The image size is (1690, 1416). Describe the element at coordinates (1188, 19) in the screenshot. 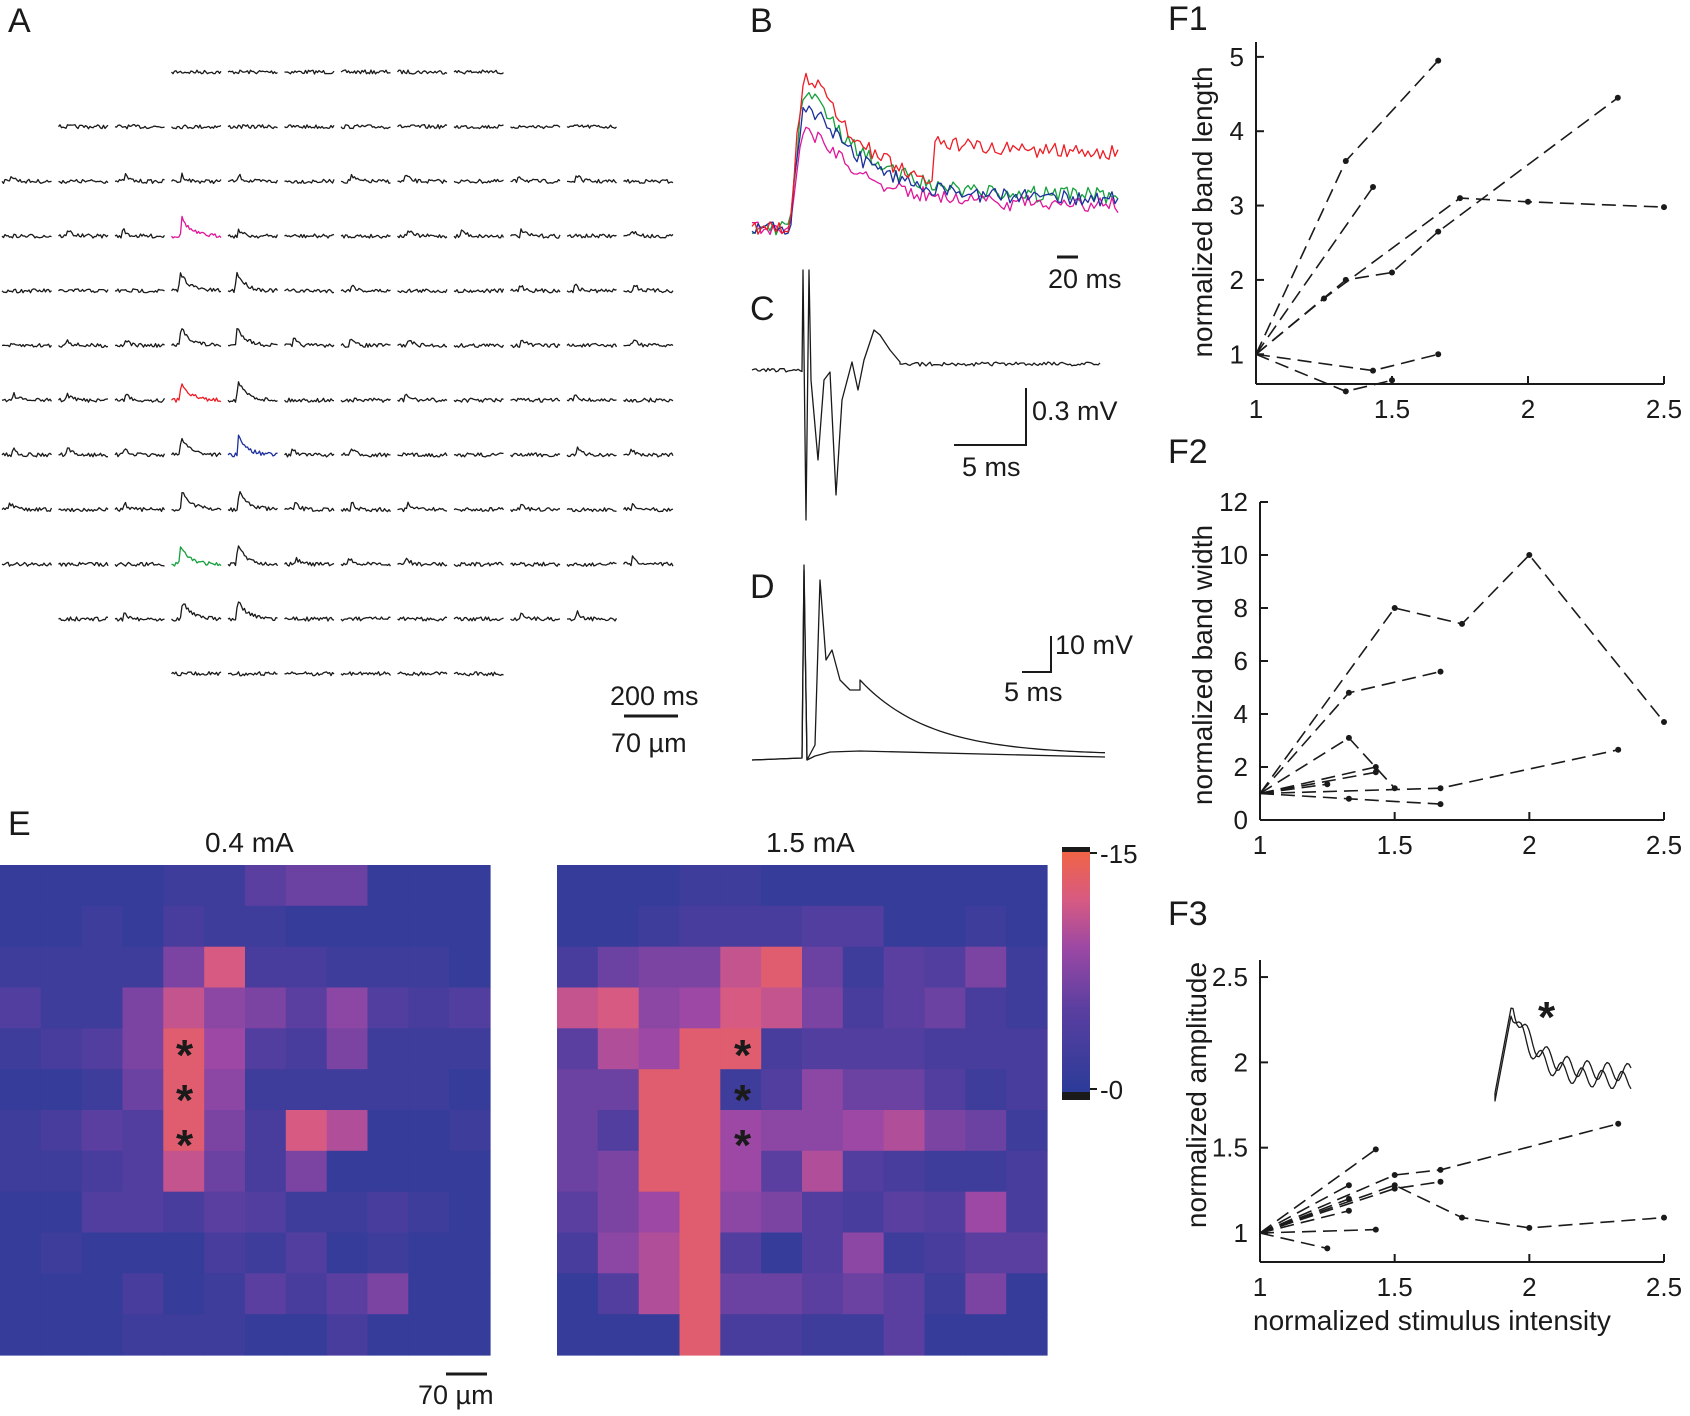

I see `panel-label-f1: F1` at that location.